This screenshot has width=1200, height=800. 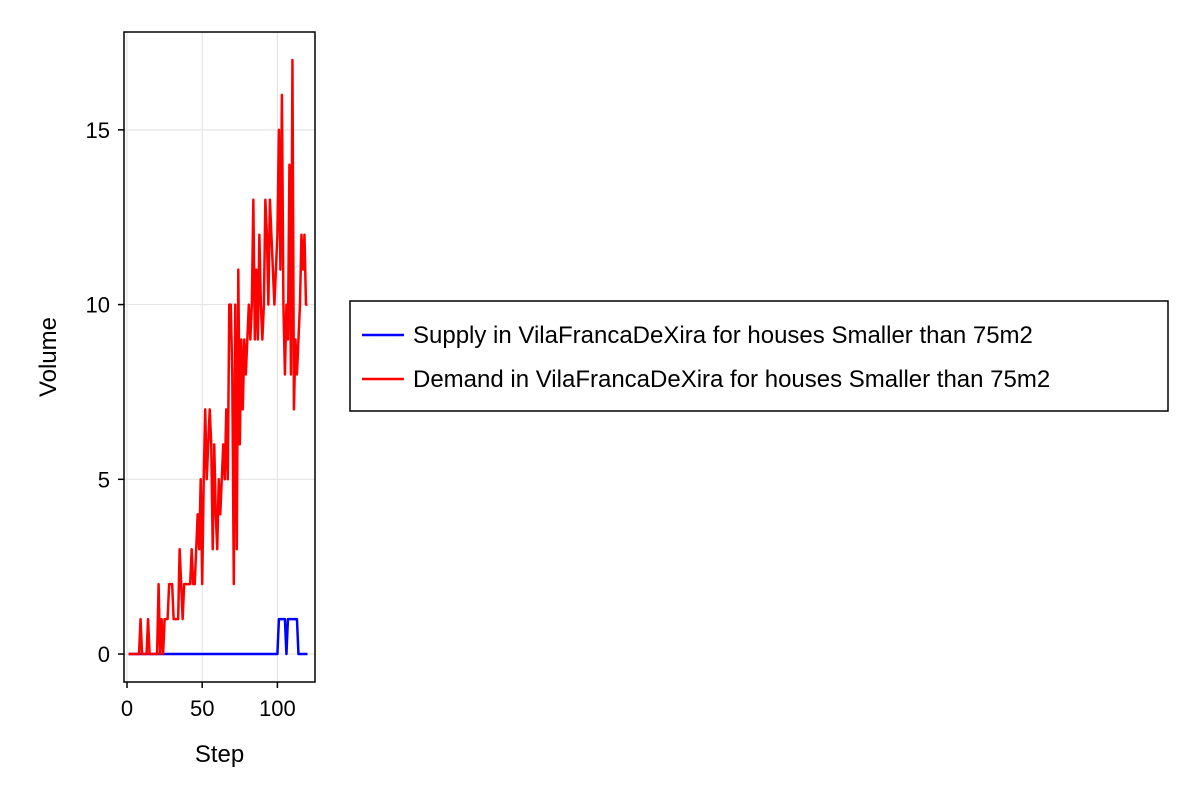 I want to click on series-lines, so click(x=218, y=357).